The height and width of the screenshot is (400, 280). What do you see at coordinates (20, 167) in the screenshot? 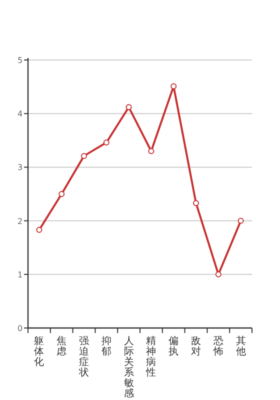
I see `y-tick-label: 3` at bounding box center [20, 167].